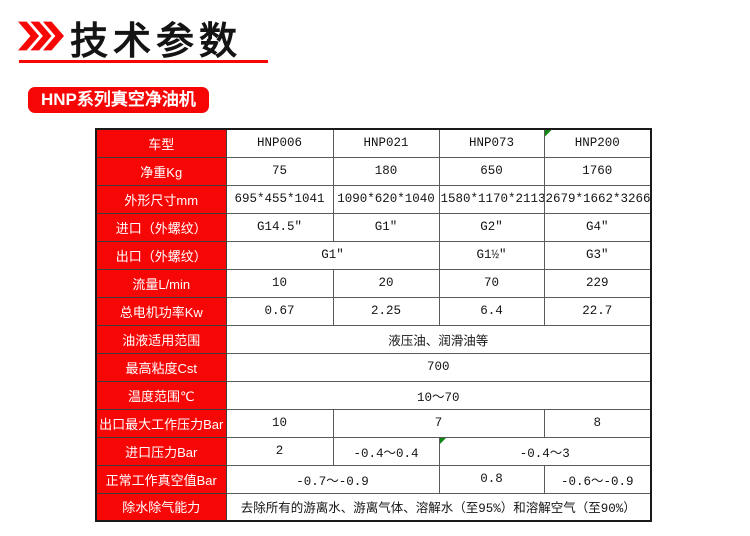 The width and height of the screenshot is (750, 536). What do you see at coordinates (438, 507) in the screenshot?
I see `spec-cell: 去除所有的游离水、游离气体、溶解水（至95%）和溶解空气（至90%）` at bounding box center [438, 507].